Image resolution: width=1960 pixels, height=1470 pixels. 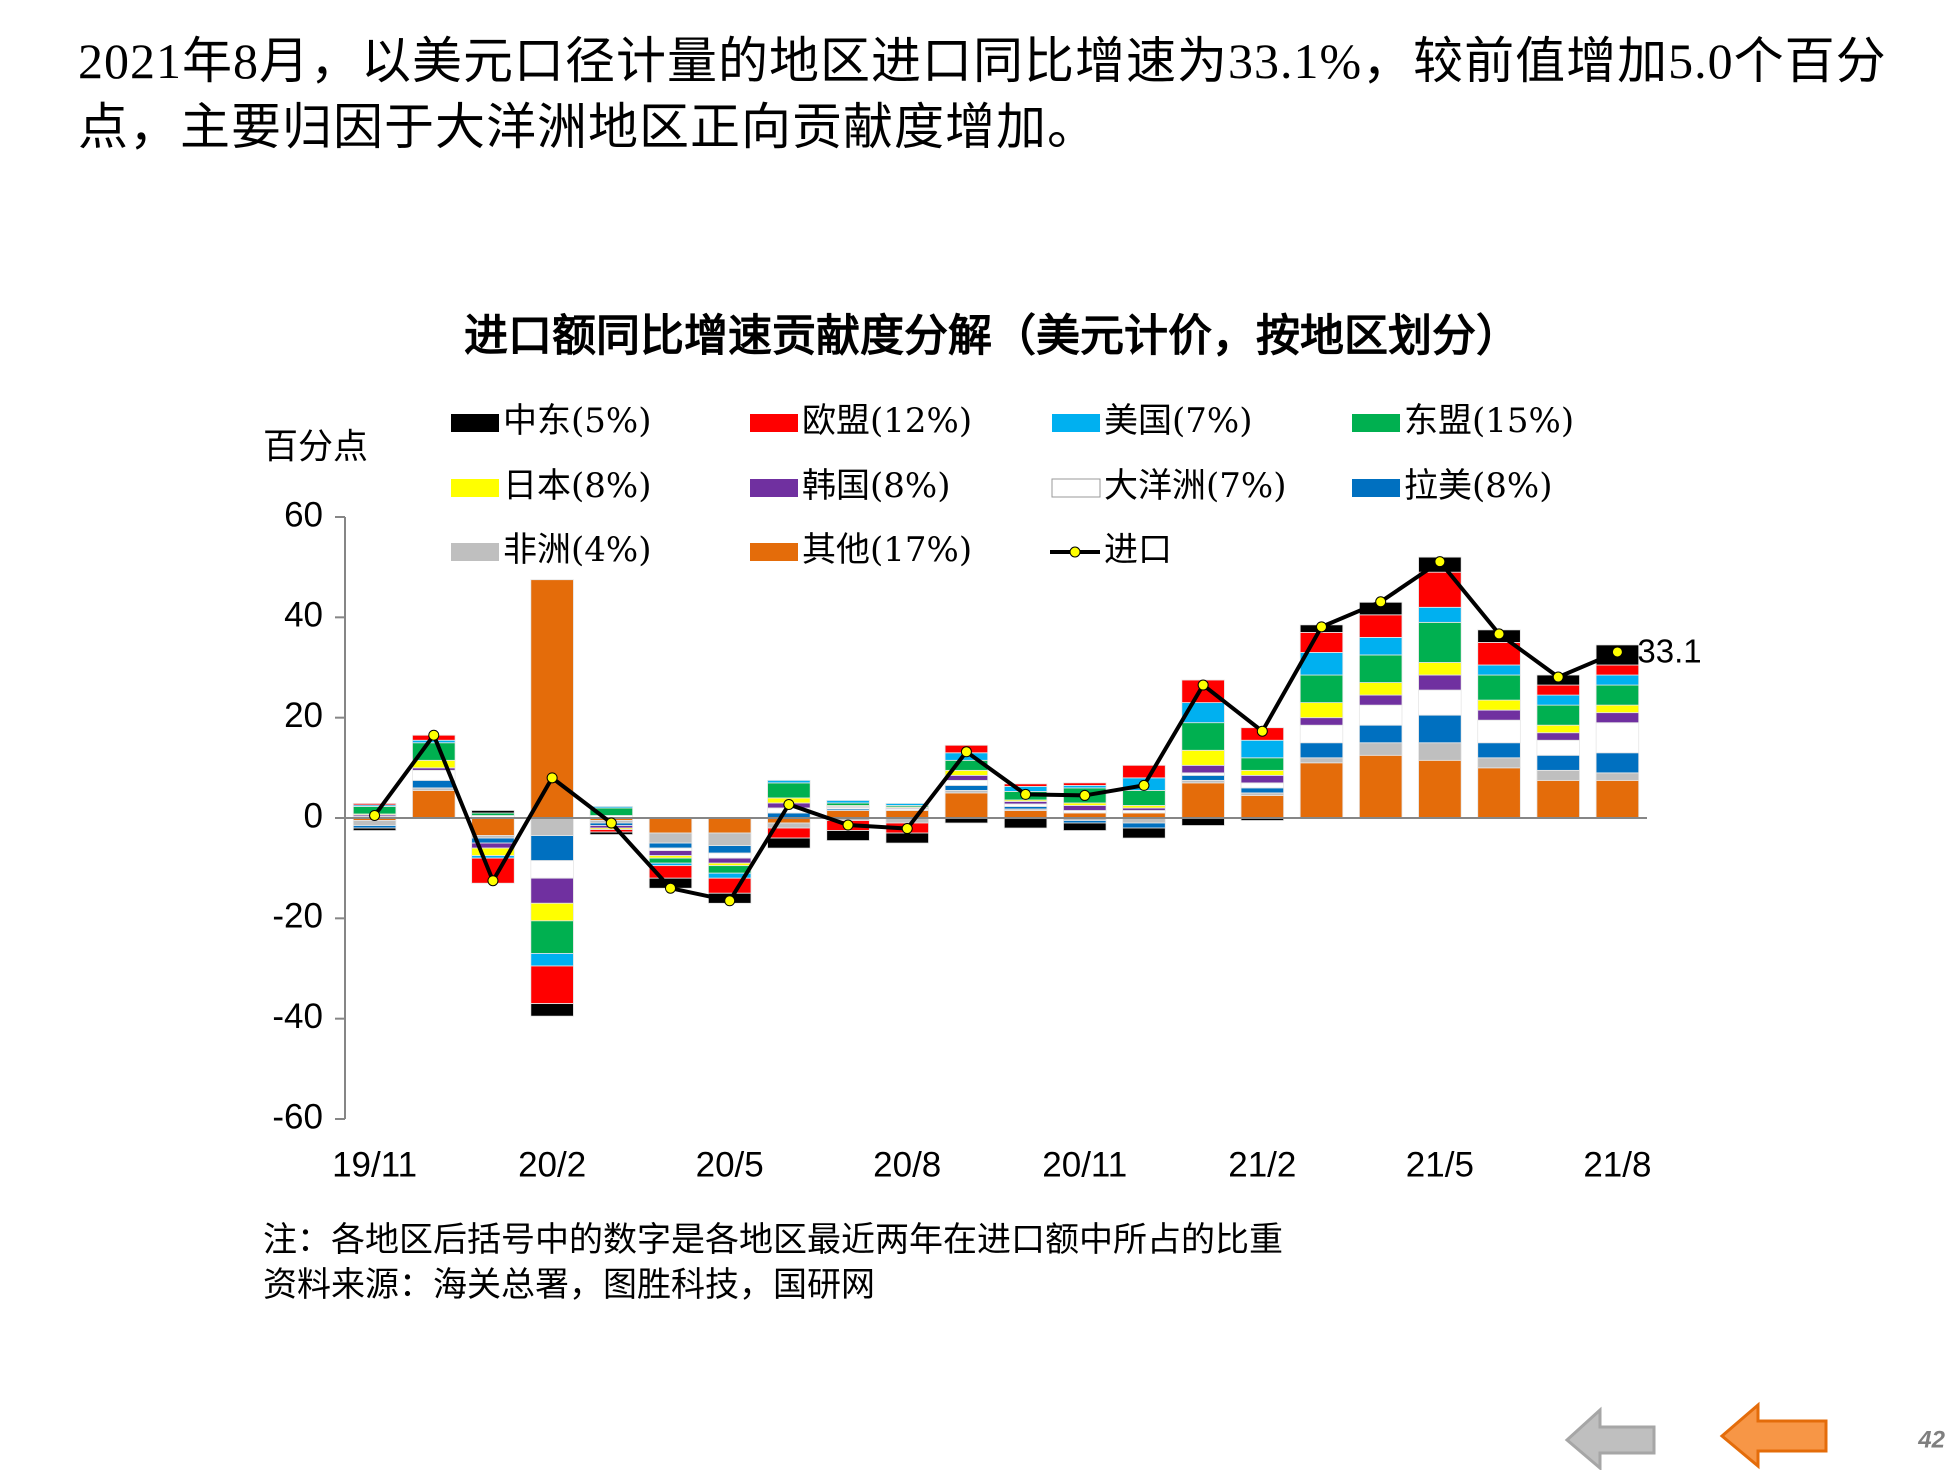 What do you see at coordinates (303, 615) in the screenshot?
I see `y-tick-label: 40` at bounding box center [303, 615].